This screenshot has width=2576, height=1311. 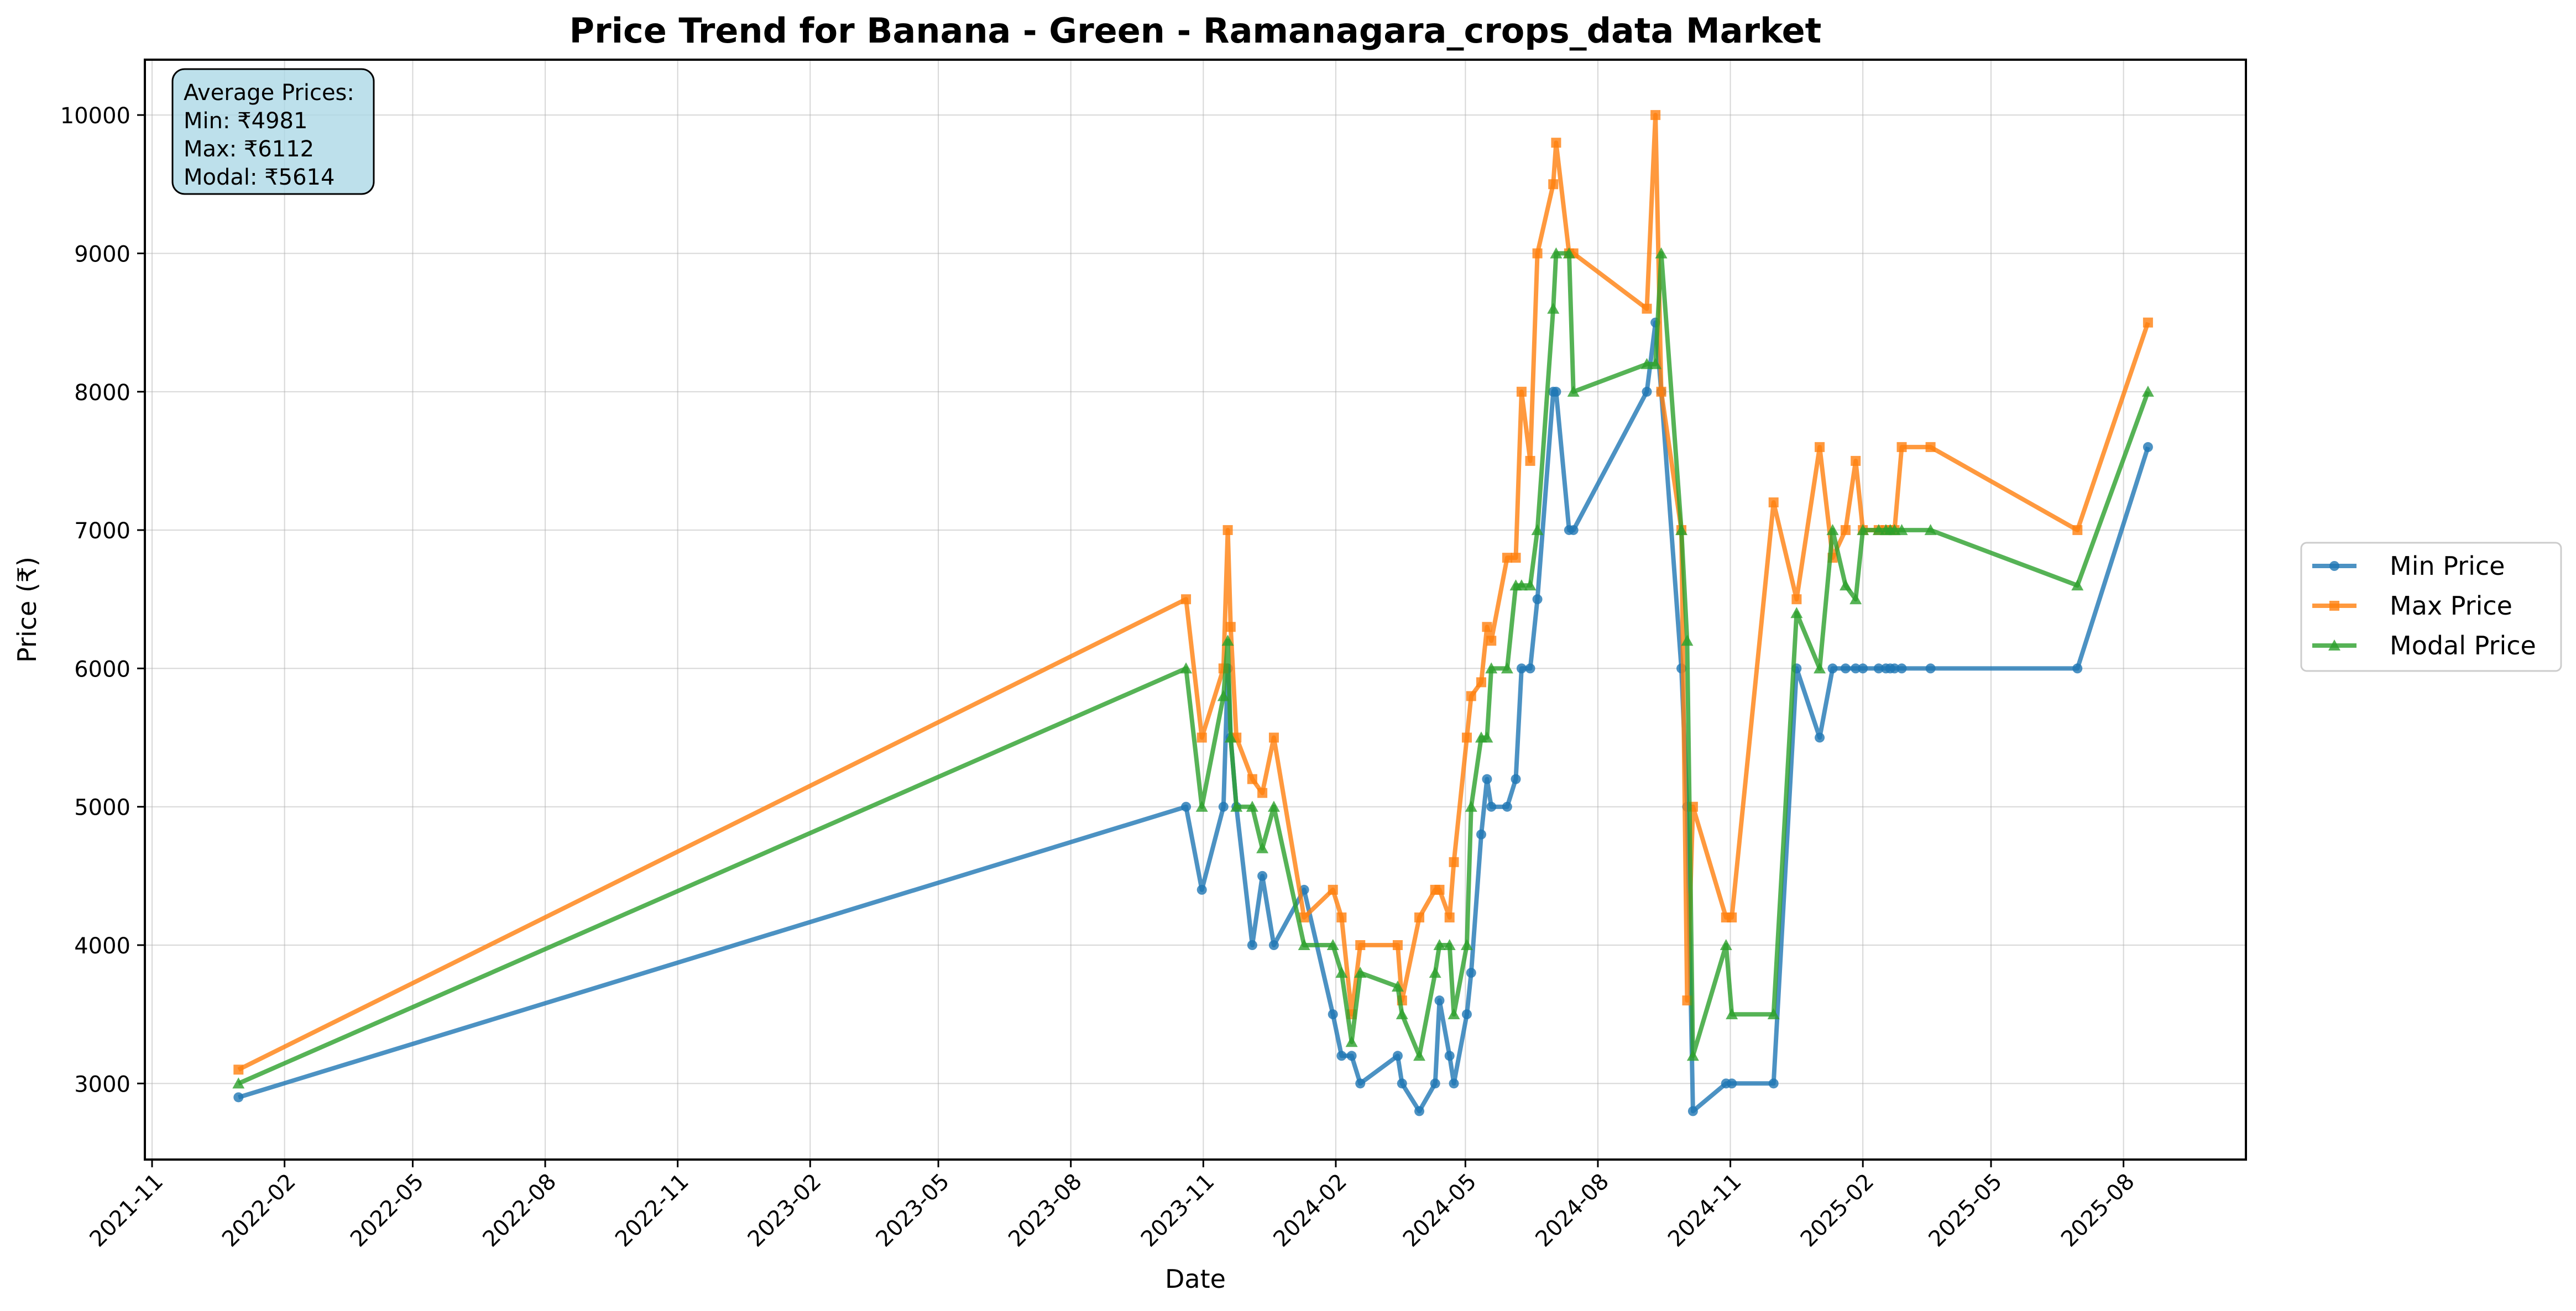 I want to click on legend-marker-modal-price, so click(x=2334, y=645).